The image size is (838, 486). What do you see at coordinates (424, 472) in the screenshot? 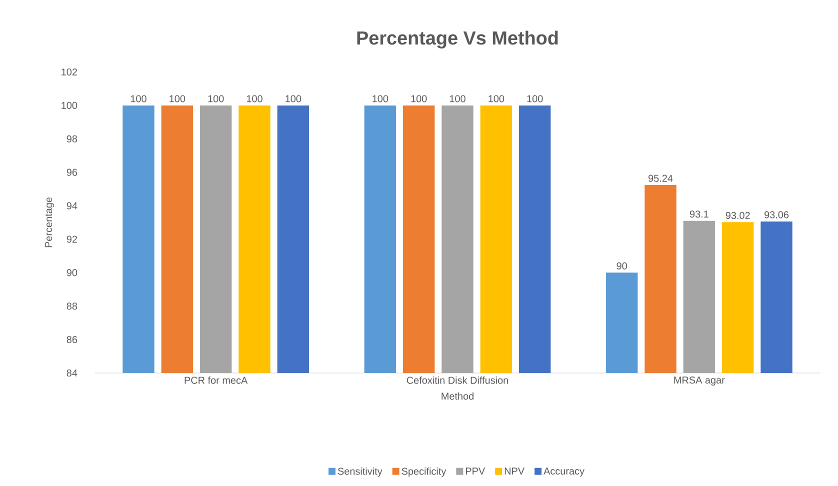
I see `legend-label: Specificity` at bounding box center [424, 472].